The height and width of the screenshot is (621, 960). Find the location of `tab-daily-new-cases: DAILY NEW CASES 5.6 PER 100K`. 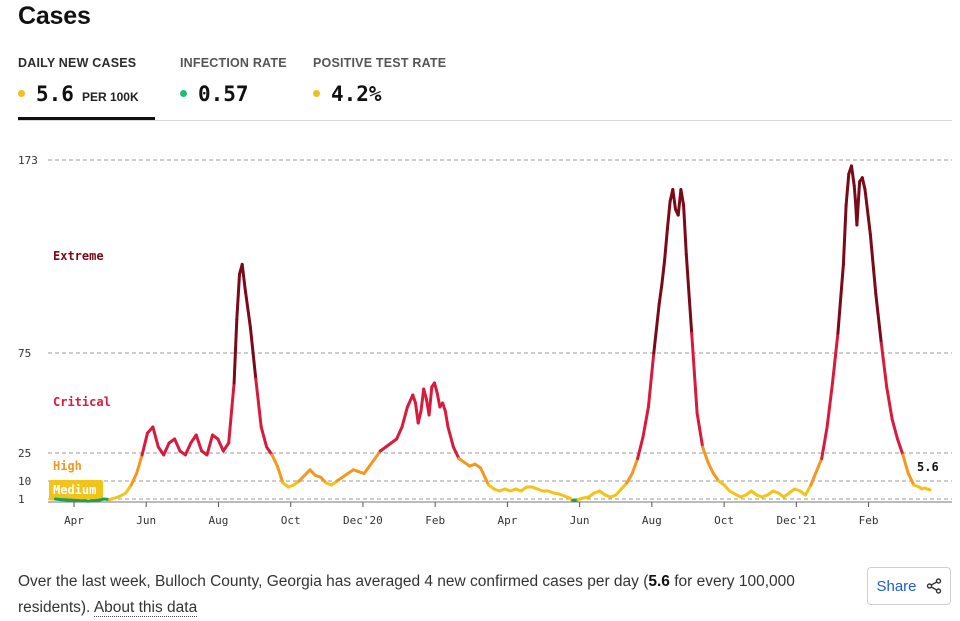

tab-daily-new-cases: DAILY NEW CASES 5.6 PER 100K is located at coordinates (86, 88).